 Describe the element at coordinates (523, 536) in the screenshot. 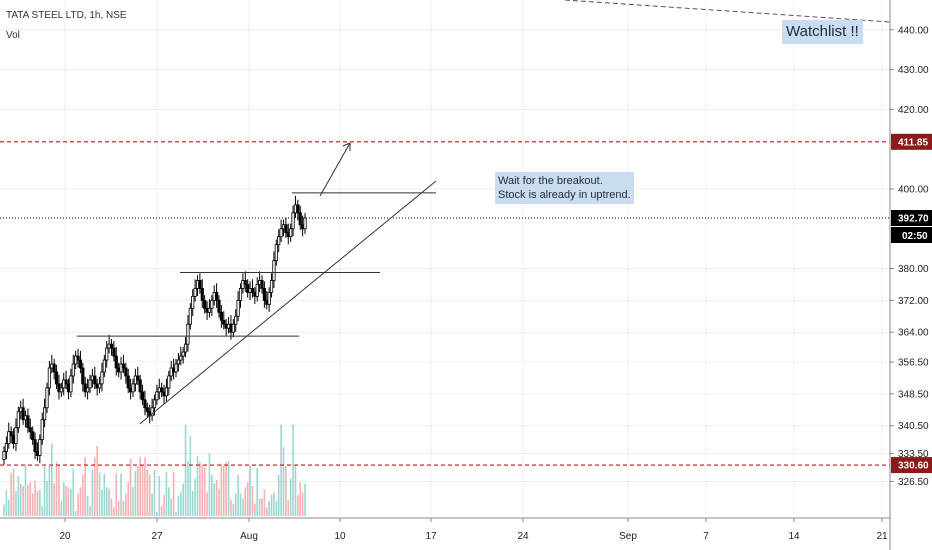

I see `time-tick-label: 24` at that location.